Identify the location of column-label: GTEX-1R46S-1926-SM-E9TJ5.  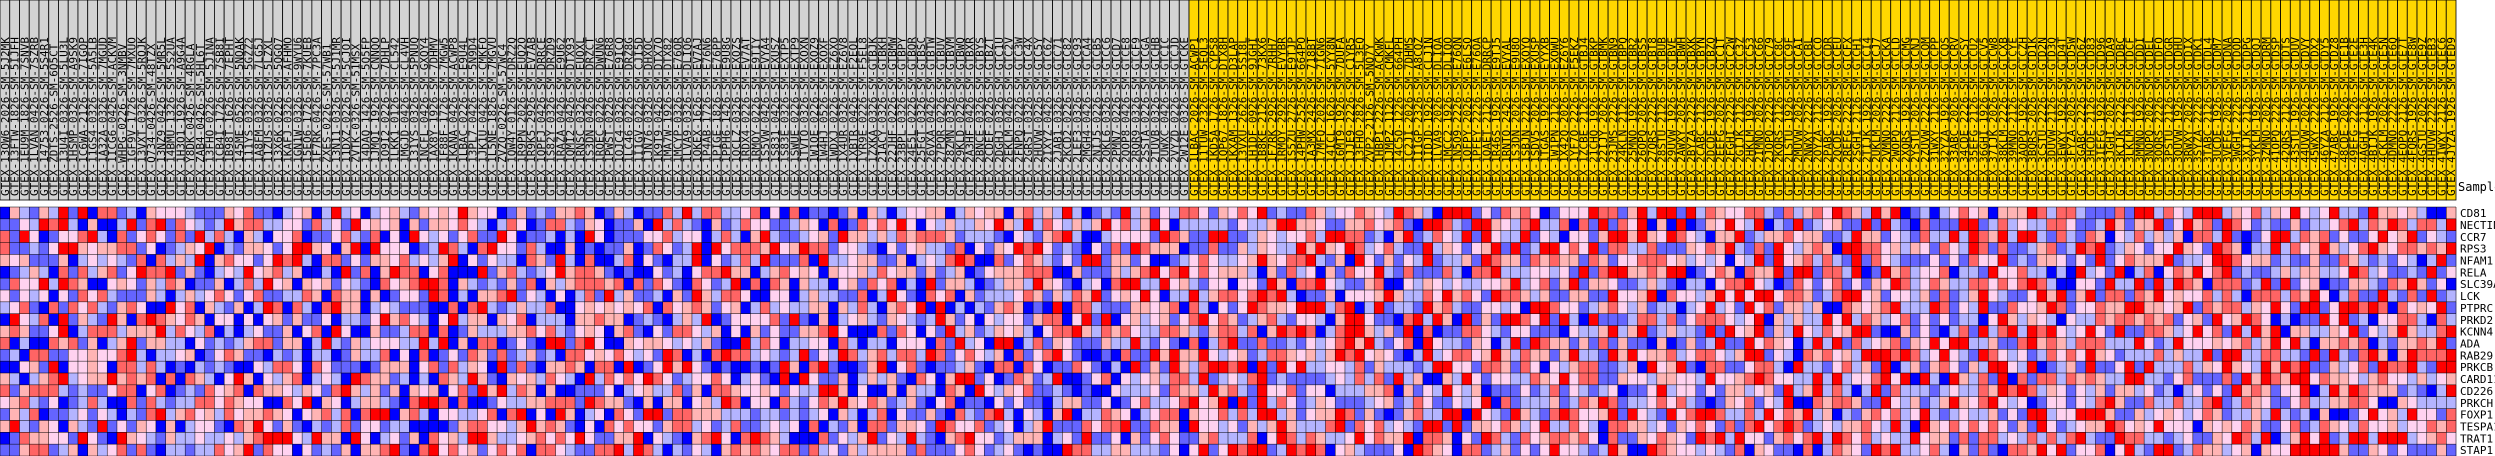
(1496, 116).